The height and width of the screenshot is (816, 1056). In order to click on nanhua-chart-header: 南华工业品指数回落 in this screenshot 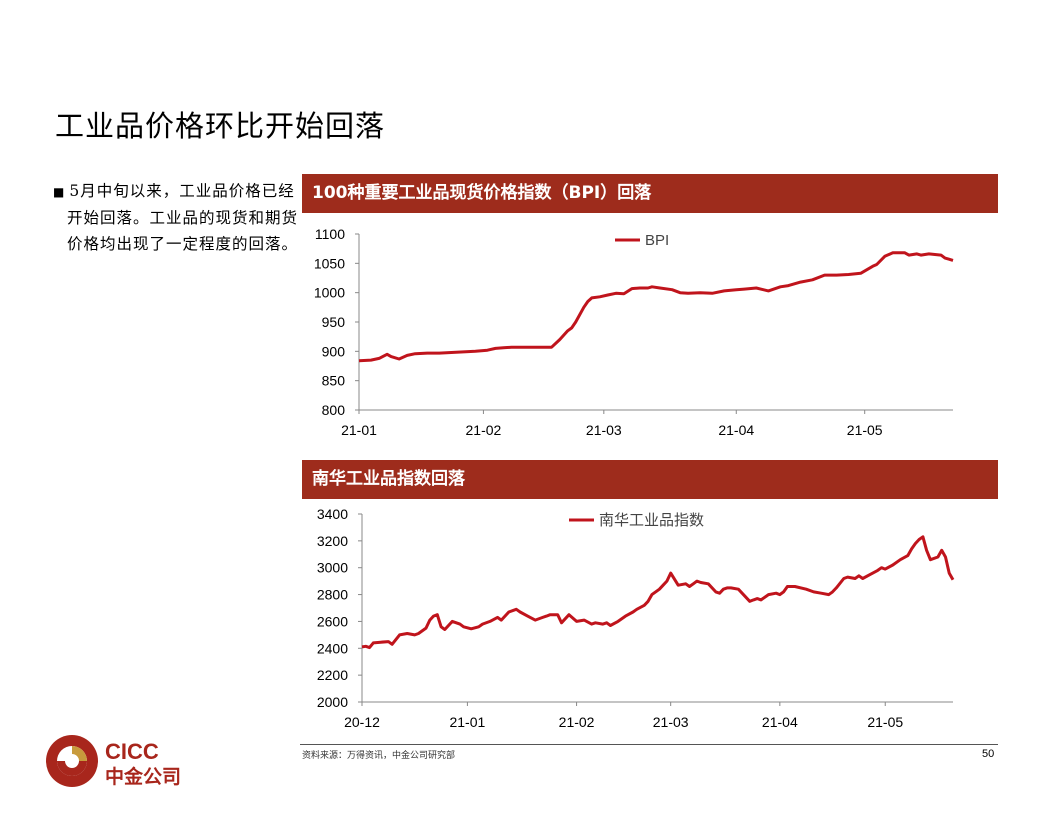, I will do `click(650, 479)`.